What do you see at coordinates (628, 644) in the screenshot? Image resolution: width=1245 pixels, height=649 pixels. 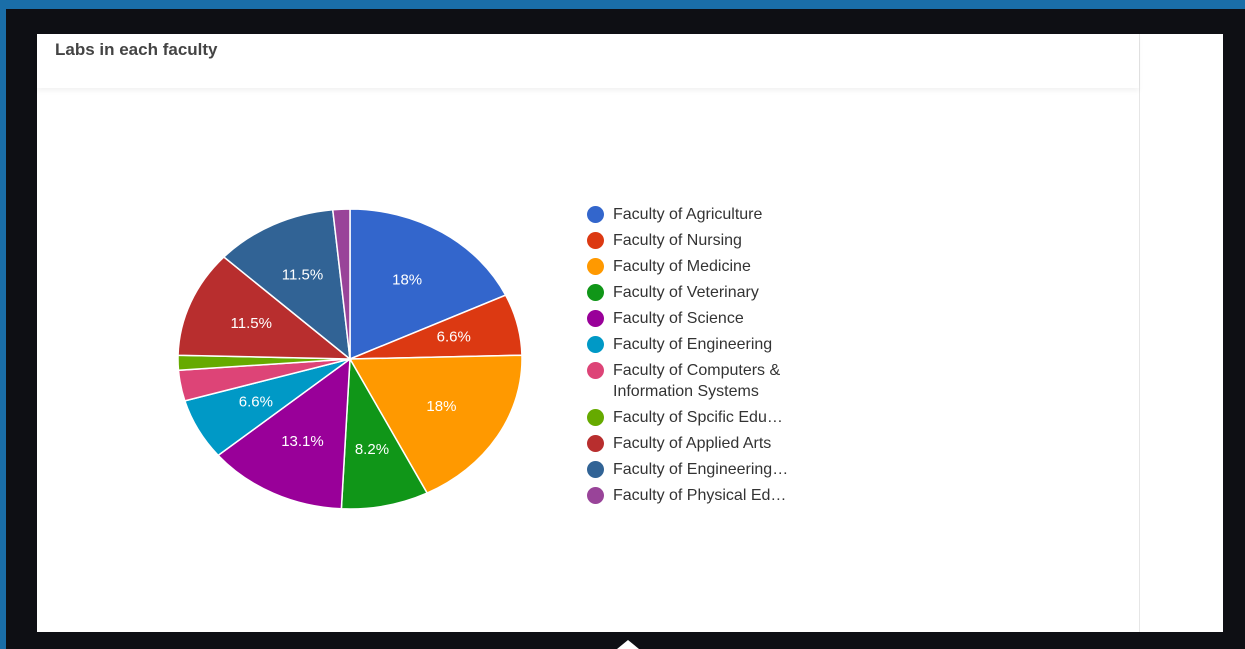 I see `pointer` at bounding box center [628, 644].